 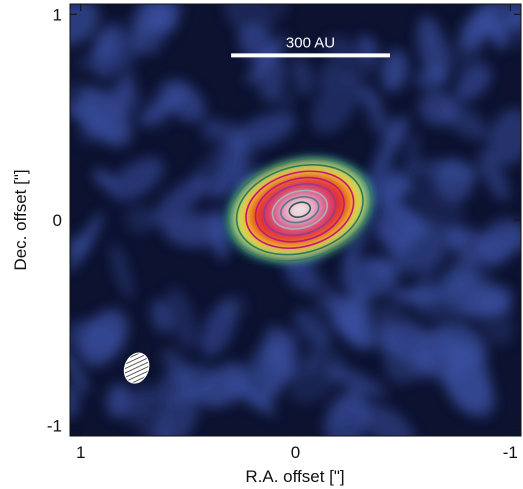 I want to click on y-axis-title: Dec. offset ["], so click(x=20, y=219).